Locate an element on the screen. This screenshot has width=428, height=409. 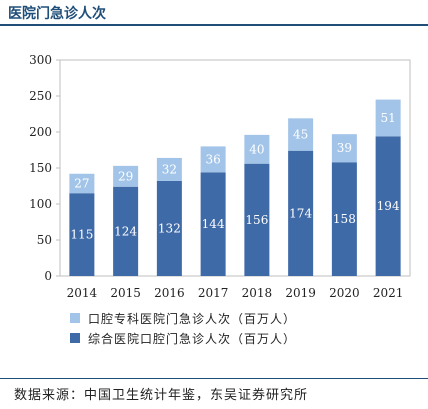
y-tick-label: 250 is located at coordinates (40, 96).